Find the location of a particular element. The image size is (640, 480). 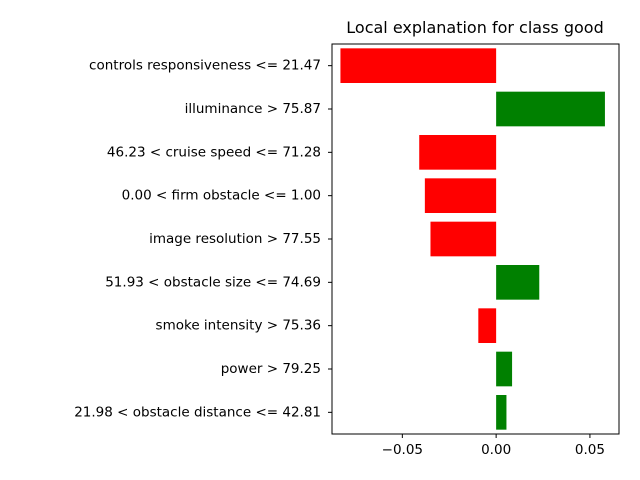

category-label: power > 79.25 is located at coordinates (271, 369).